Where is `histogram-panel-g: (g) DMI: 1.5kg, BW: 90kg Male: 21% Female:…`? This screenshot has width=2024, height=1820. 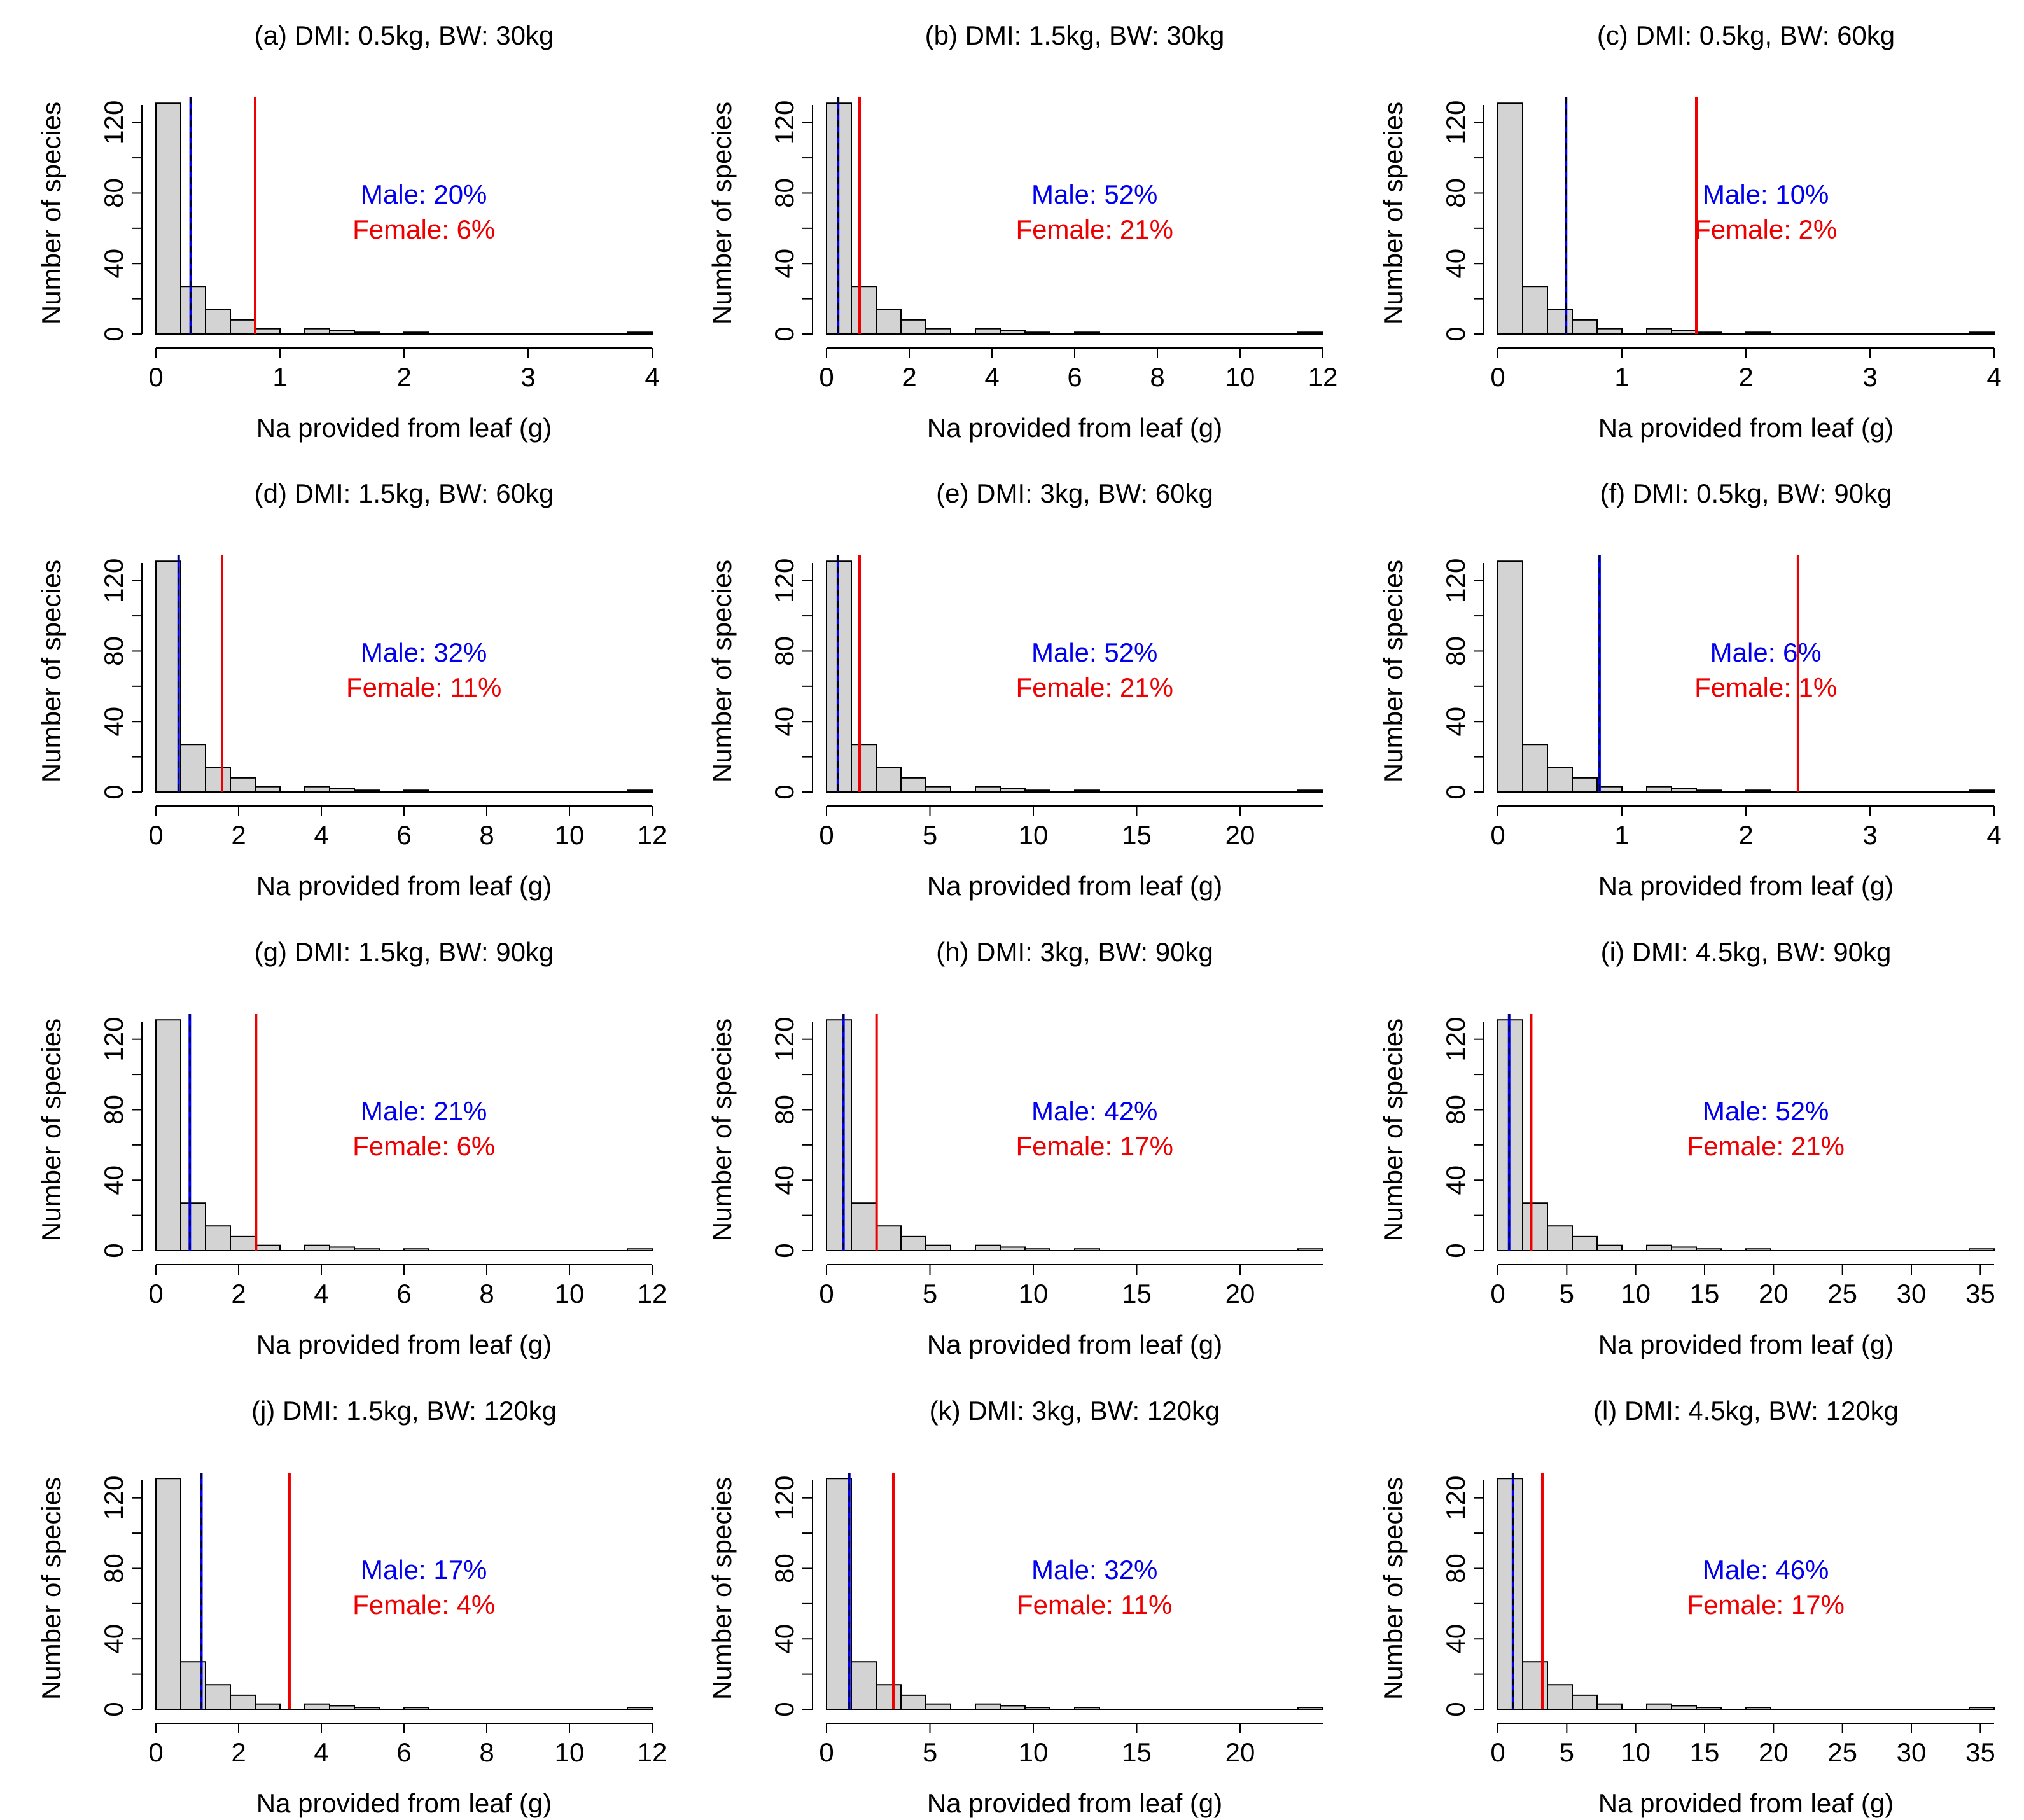 histogram-panel-g: (g) DMI: 1.5kg, BW: 90kg Male: 21% Female:… is located at coordinates (352, 1148).